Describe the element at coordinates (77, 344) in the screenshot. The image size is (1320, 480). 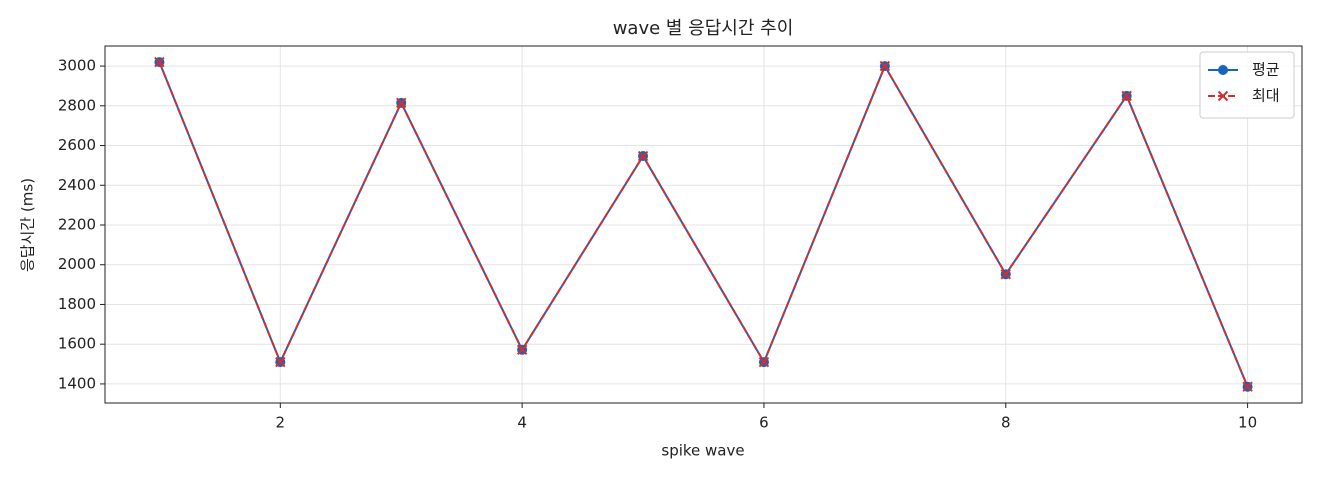
I see `y-tick-label: 1600` at that location.